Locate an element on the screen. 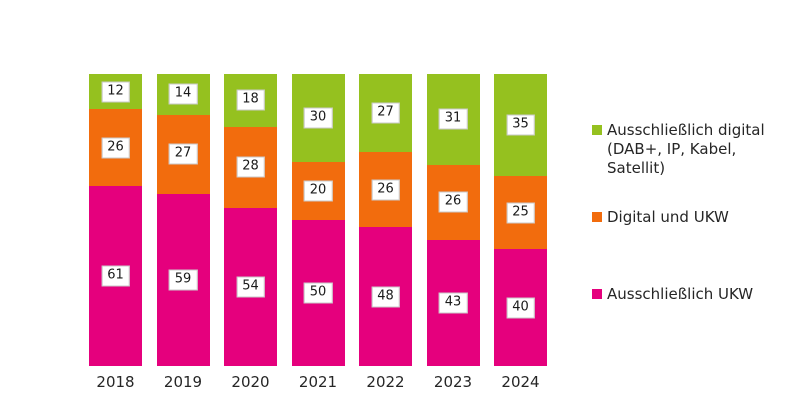 This screenshot has height=400, width=800. x-axis-label: 2024 is located at coordinates (520, 382).